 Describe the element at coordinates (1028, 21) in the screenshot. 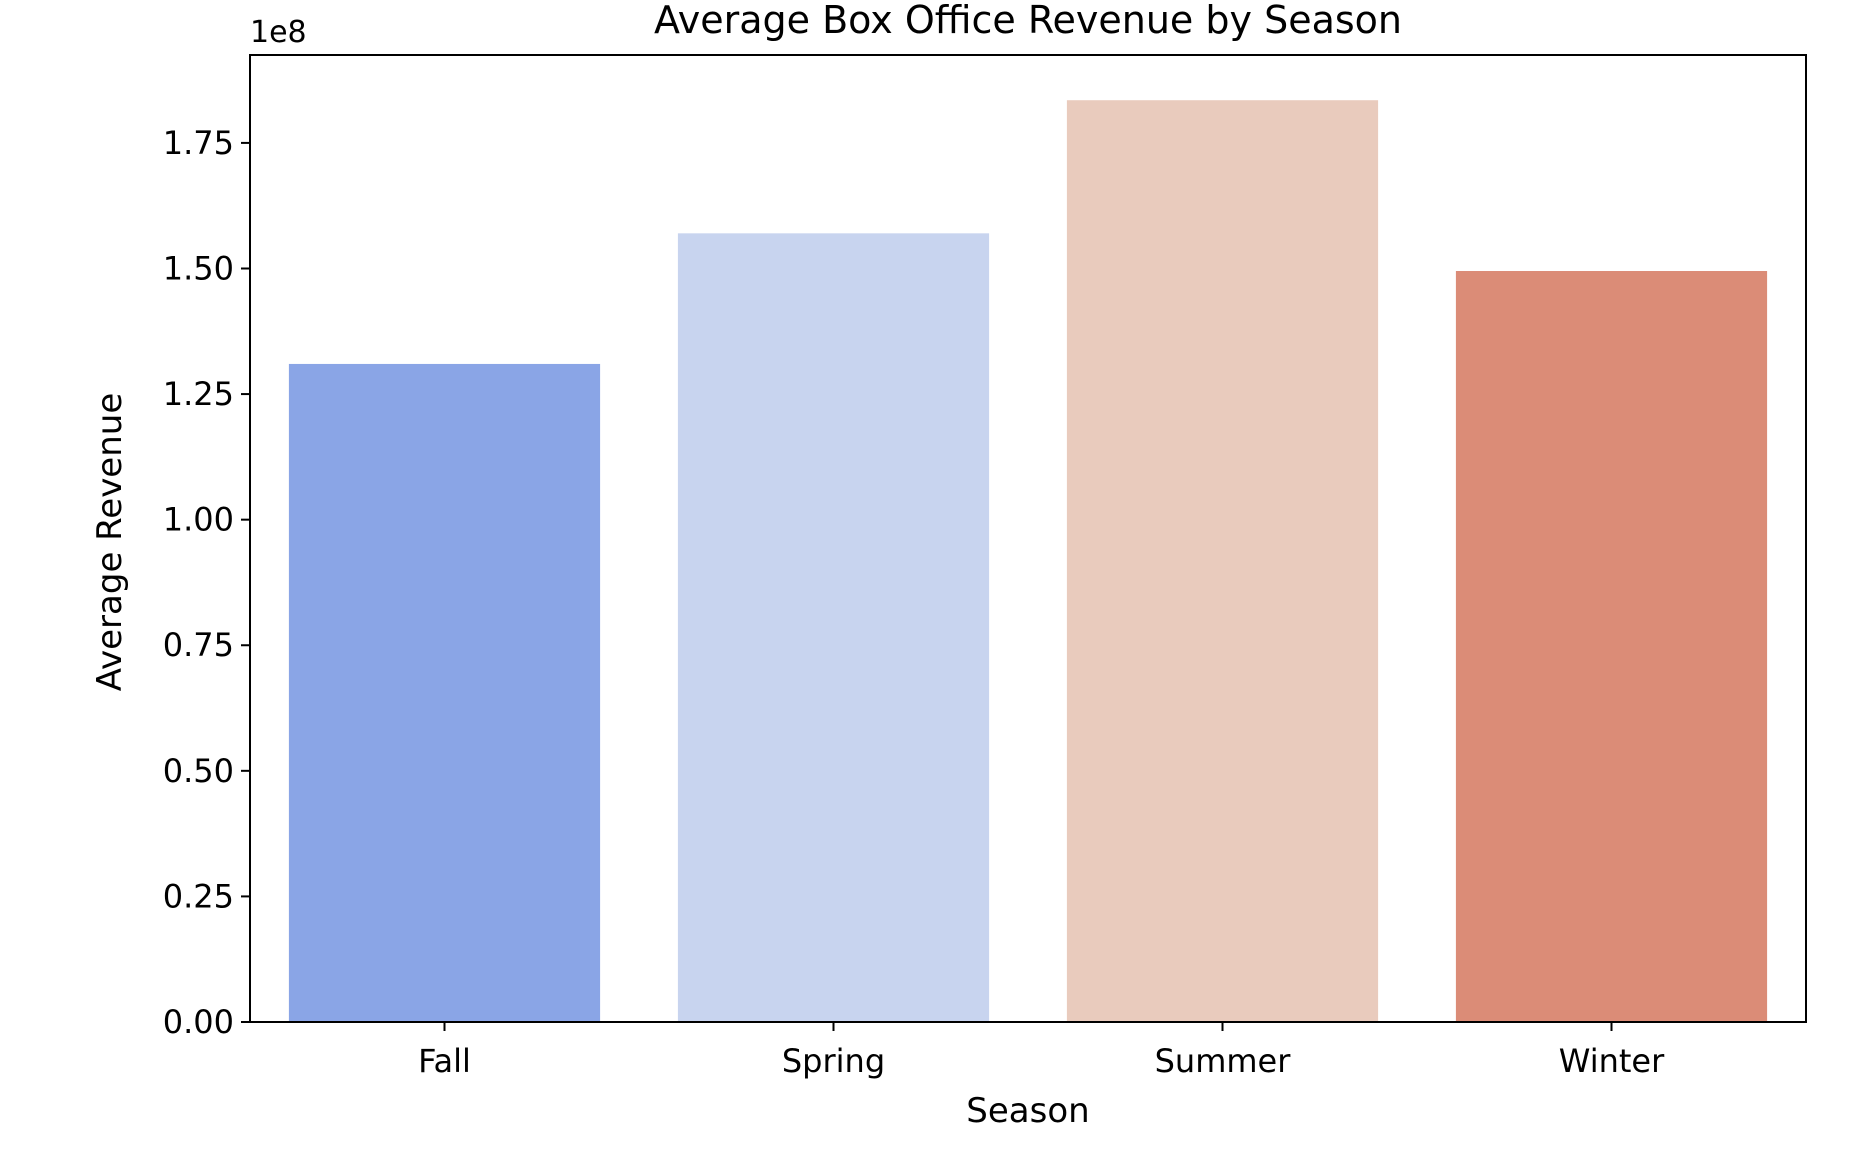

I see `chart-title: Average Box Office Revenue by Season` at that location.